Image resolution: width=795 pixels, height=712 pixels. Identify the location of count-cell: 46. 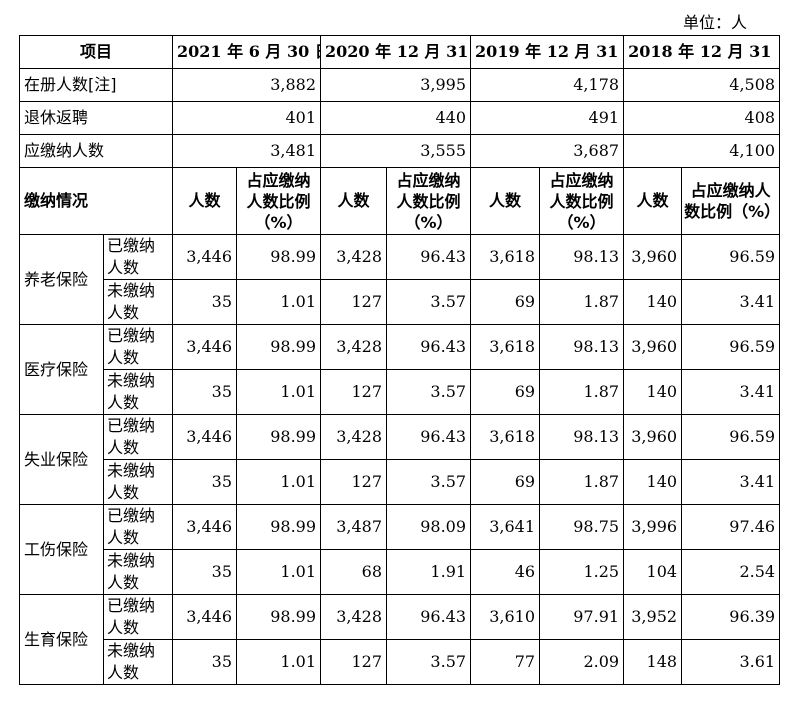
(505, 572).